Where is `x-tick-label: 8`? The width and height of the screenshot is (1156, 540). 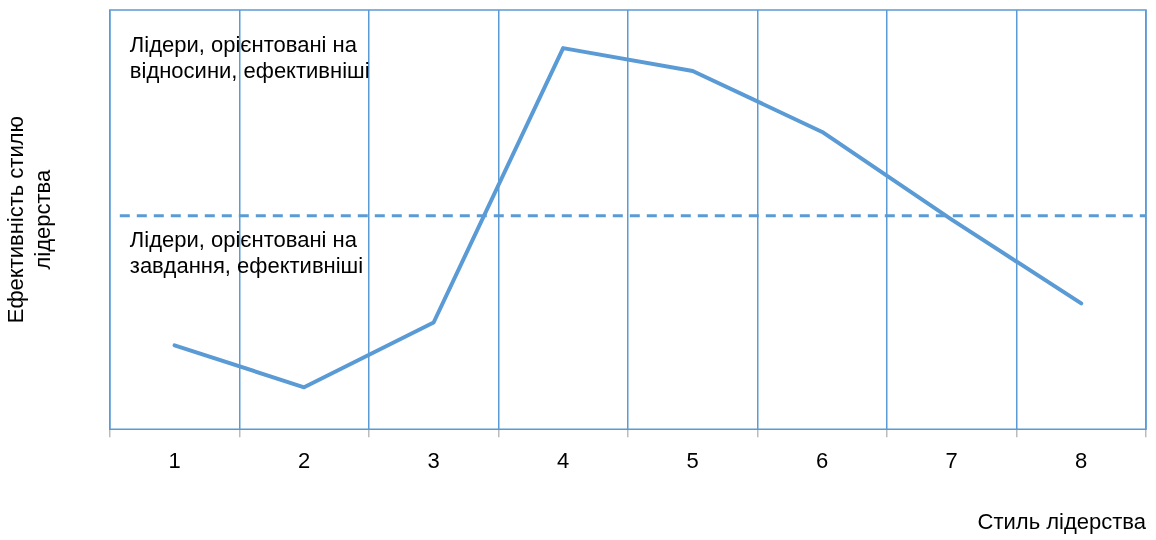 x-tick-label: 8 is located at coordinates (1081, 461).